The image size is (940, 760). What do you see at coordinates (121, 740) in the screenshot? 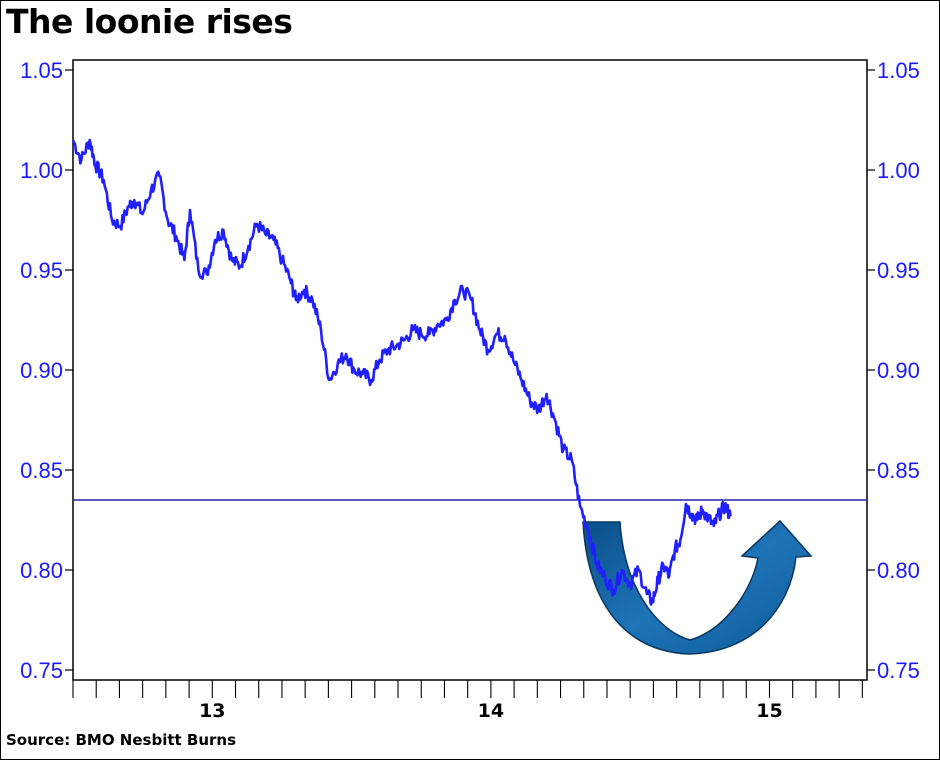
I see `source-note: Source: BMO Nesbitt Burns` at bounding box center [121, 740].